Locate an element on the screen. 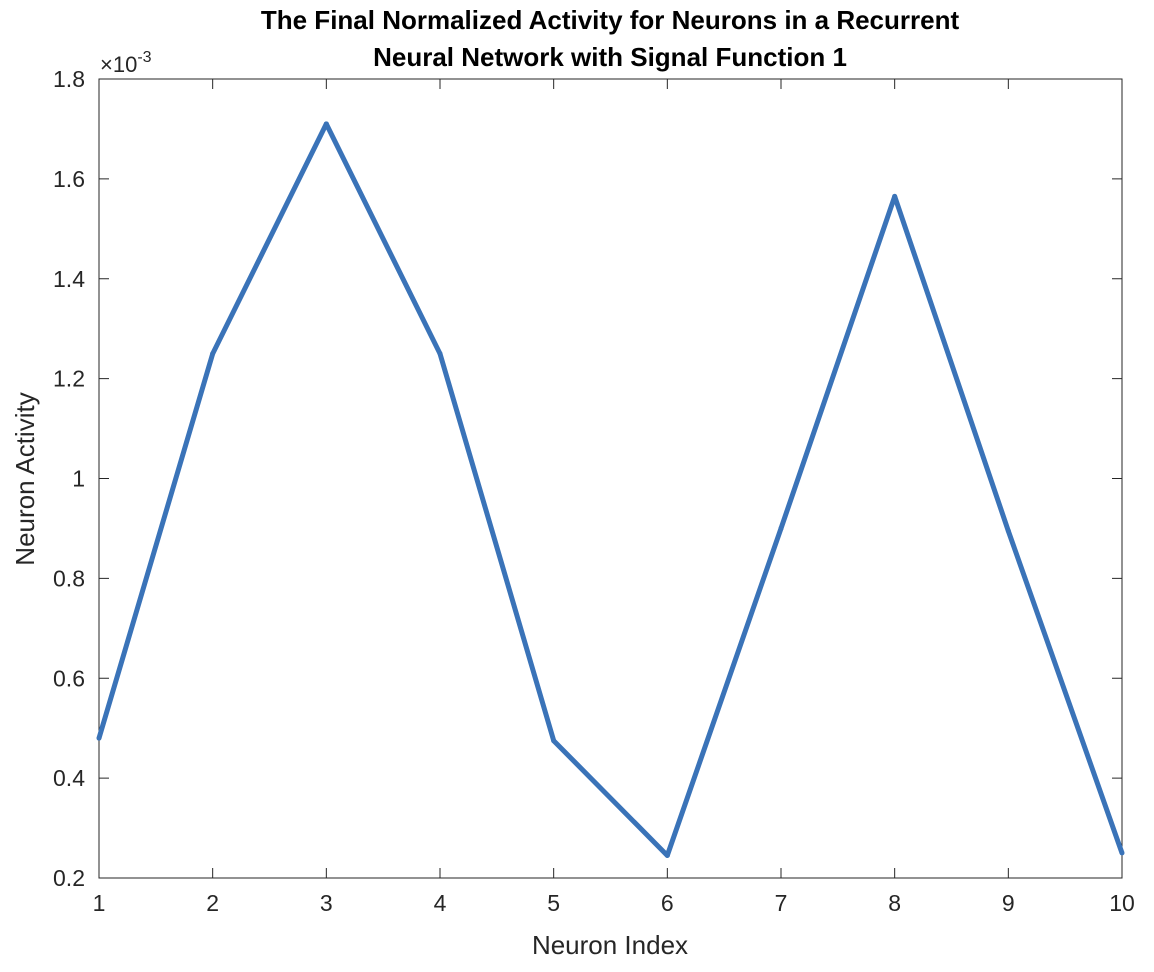 The image size is (1154, 972). x-tick-label: 5 is located at coordinates (553, 903).